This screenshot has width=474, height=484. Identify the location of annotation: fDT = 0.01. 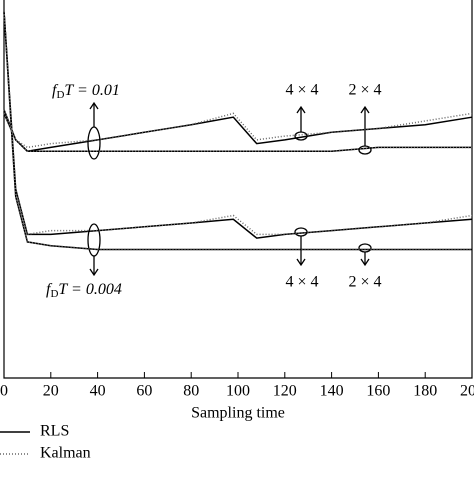
(86, 91).